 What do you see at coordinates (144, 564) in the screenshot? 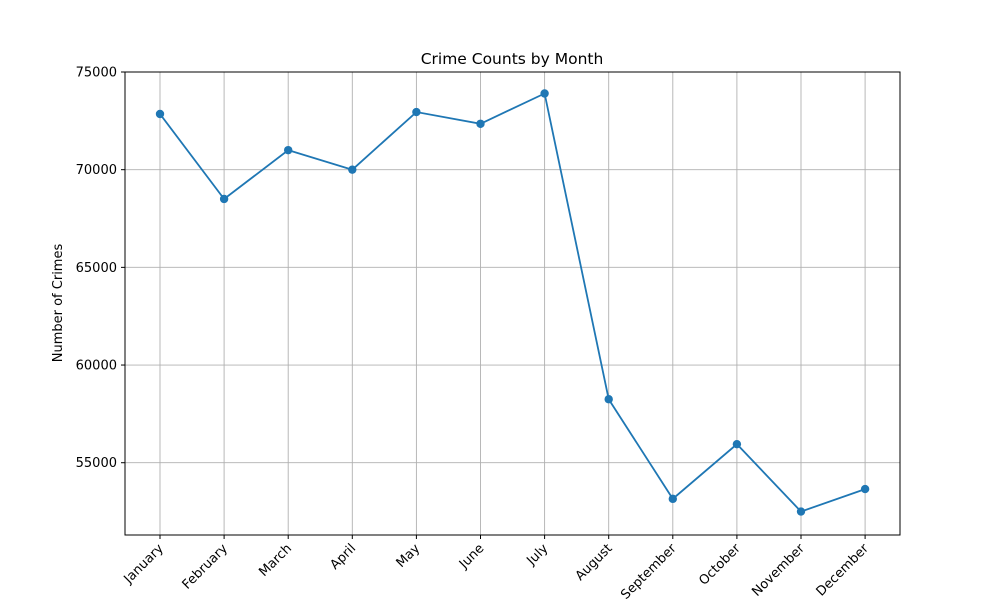
I see `x-tick-label: January` at bounding box center [144, 564].